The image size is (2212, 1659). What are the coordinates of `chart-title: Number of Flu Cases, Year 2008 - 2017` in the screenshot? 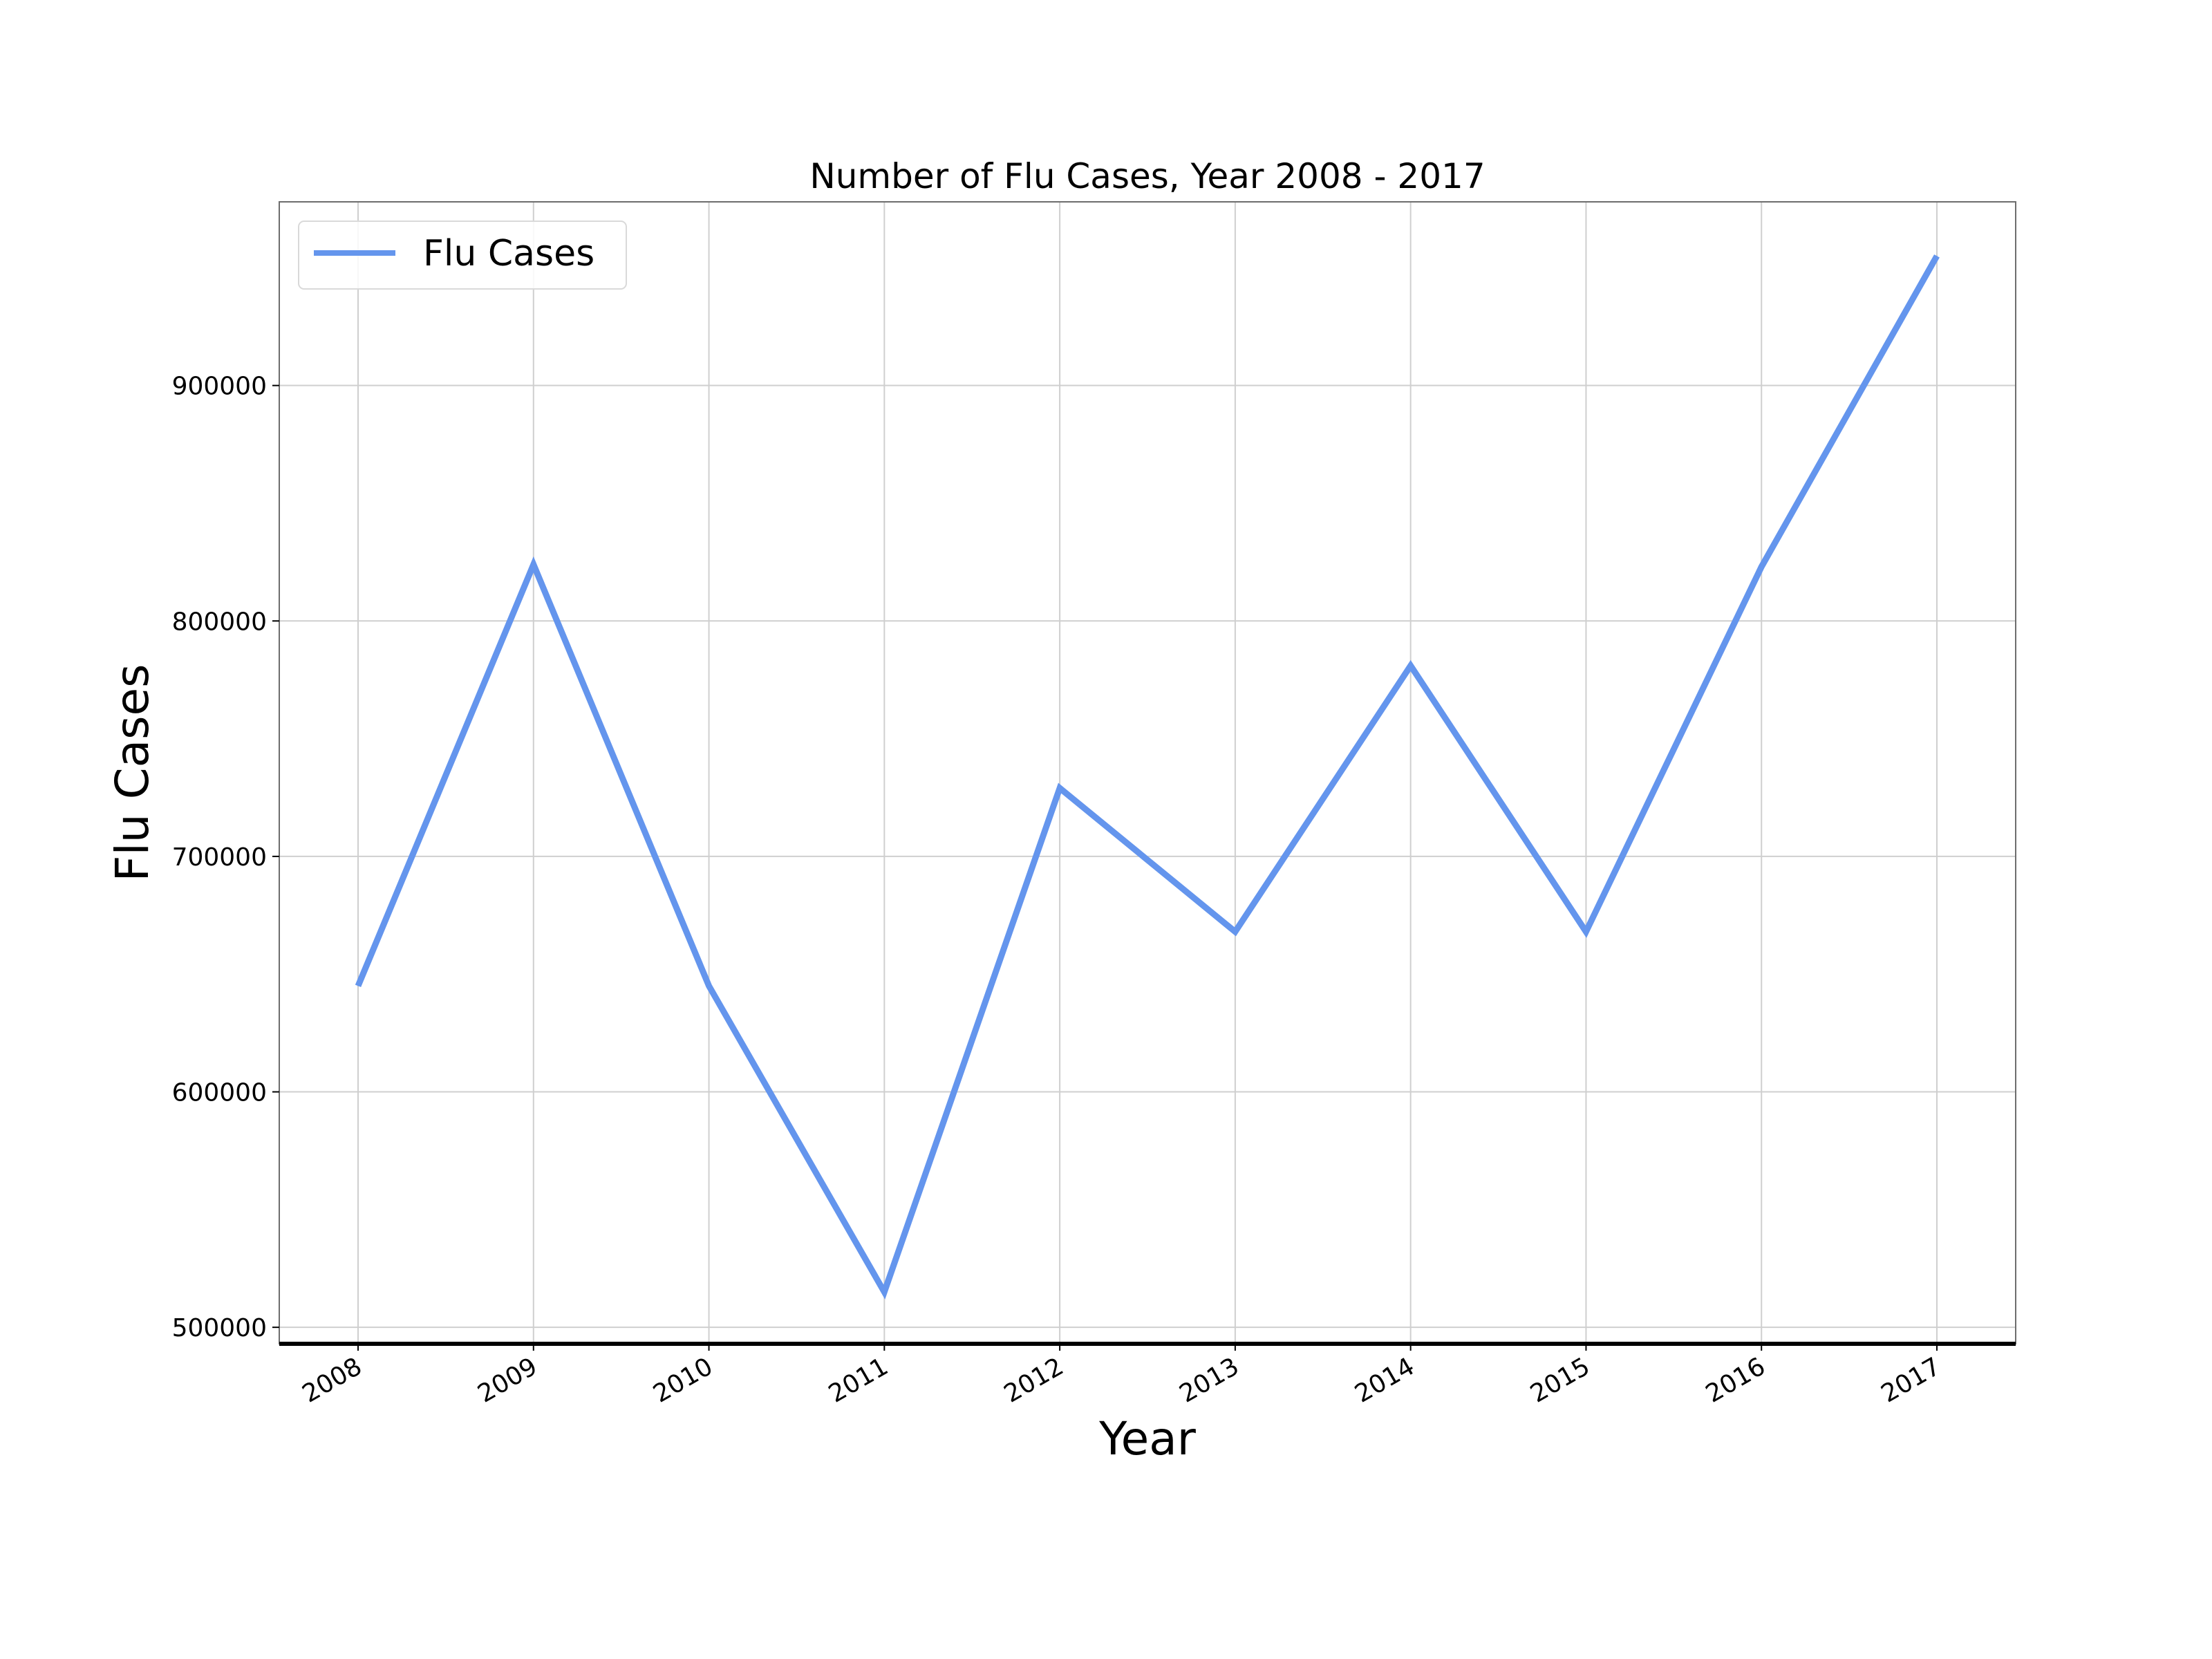 It's located at (1147, 176).